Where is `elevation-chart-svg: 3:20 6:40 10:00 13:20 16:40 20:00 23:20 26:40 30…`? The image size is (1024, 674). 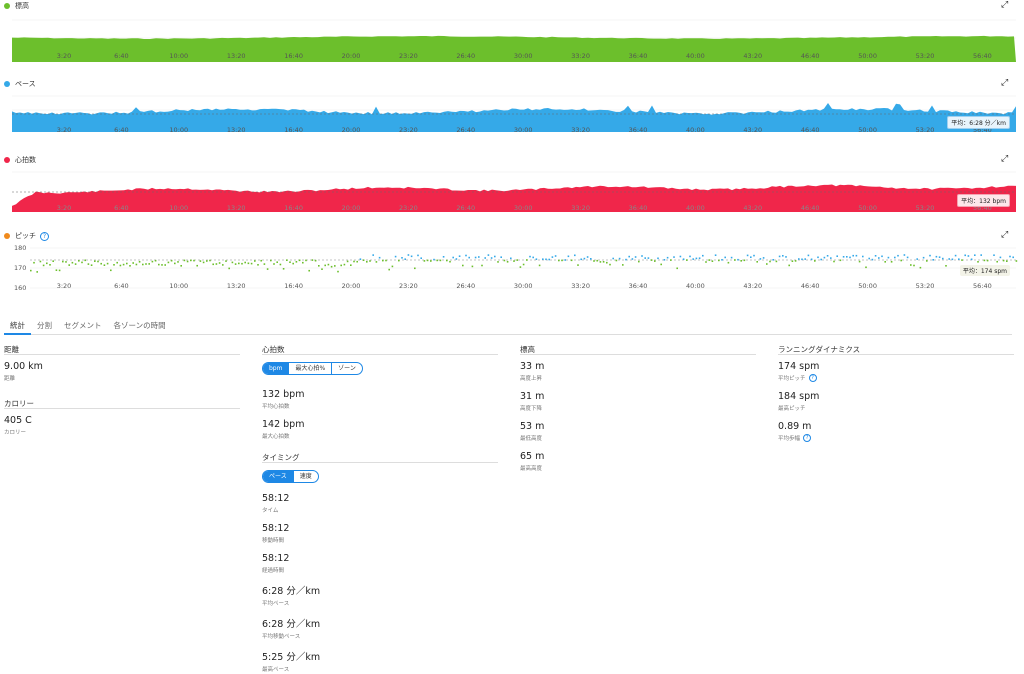
elevation-chart-svg: 3:20 6:40 10:00 13:20 16:40 20:00 23:20 26:40 30… is located at coordinates (514, 40).